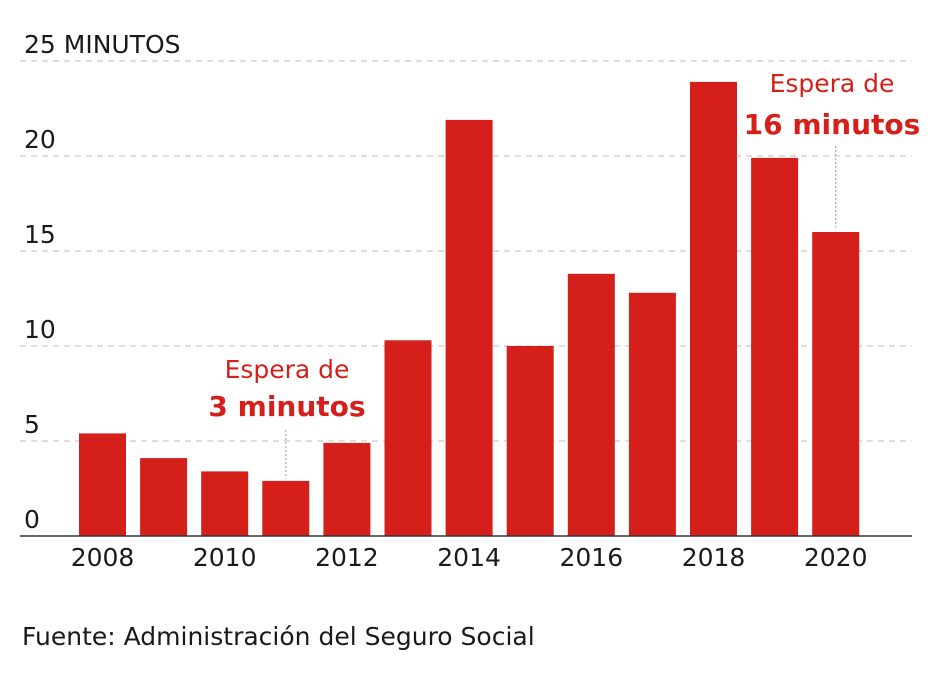  Describe the element at coordinates (164, 497) in the screenshot. I see `bar-2009` at that location.